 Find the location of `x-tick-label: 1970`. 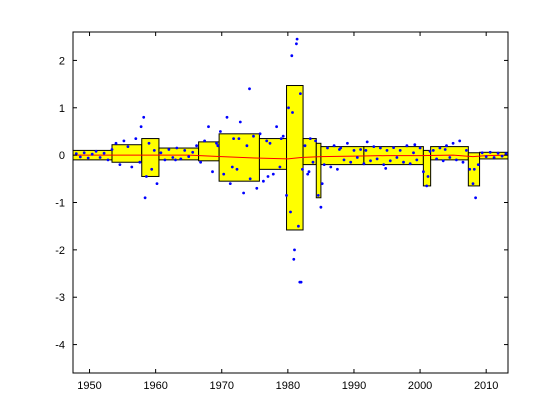

x-tick-label: 1970 is located at coordinates (222, 386).